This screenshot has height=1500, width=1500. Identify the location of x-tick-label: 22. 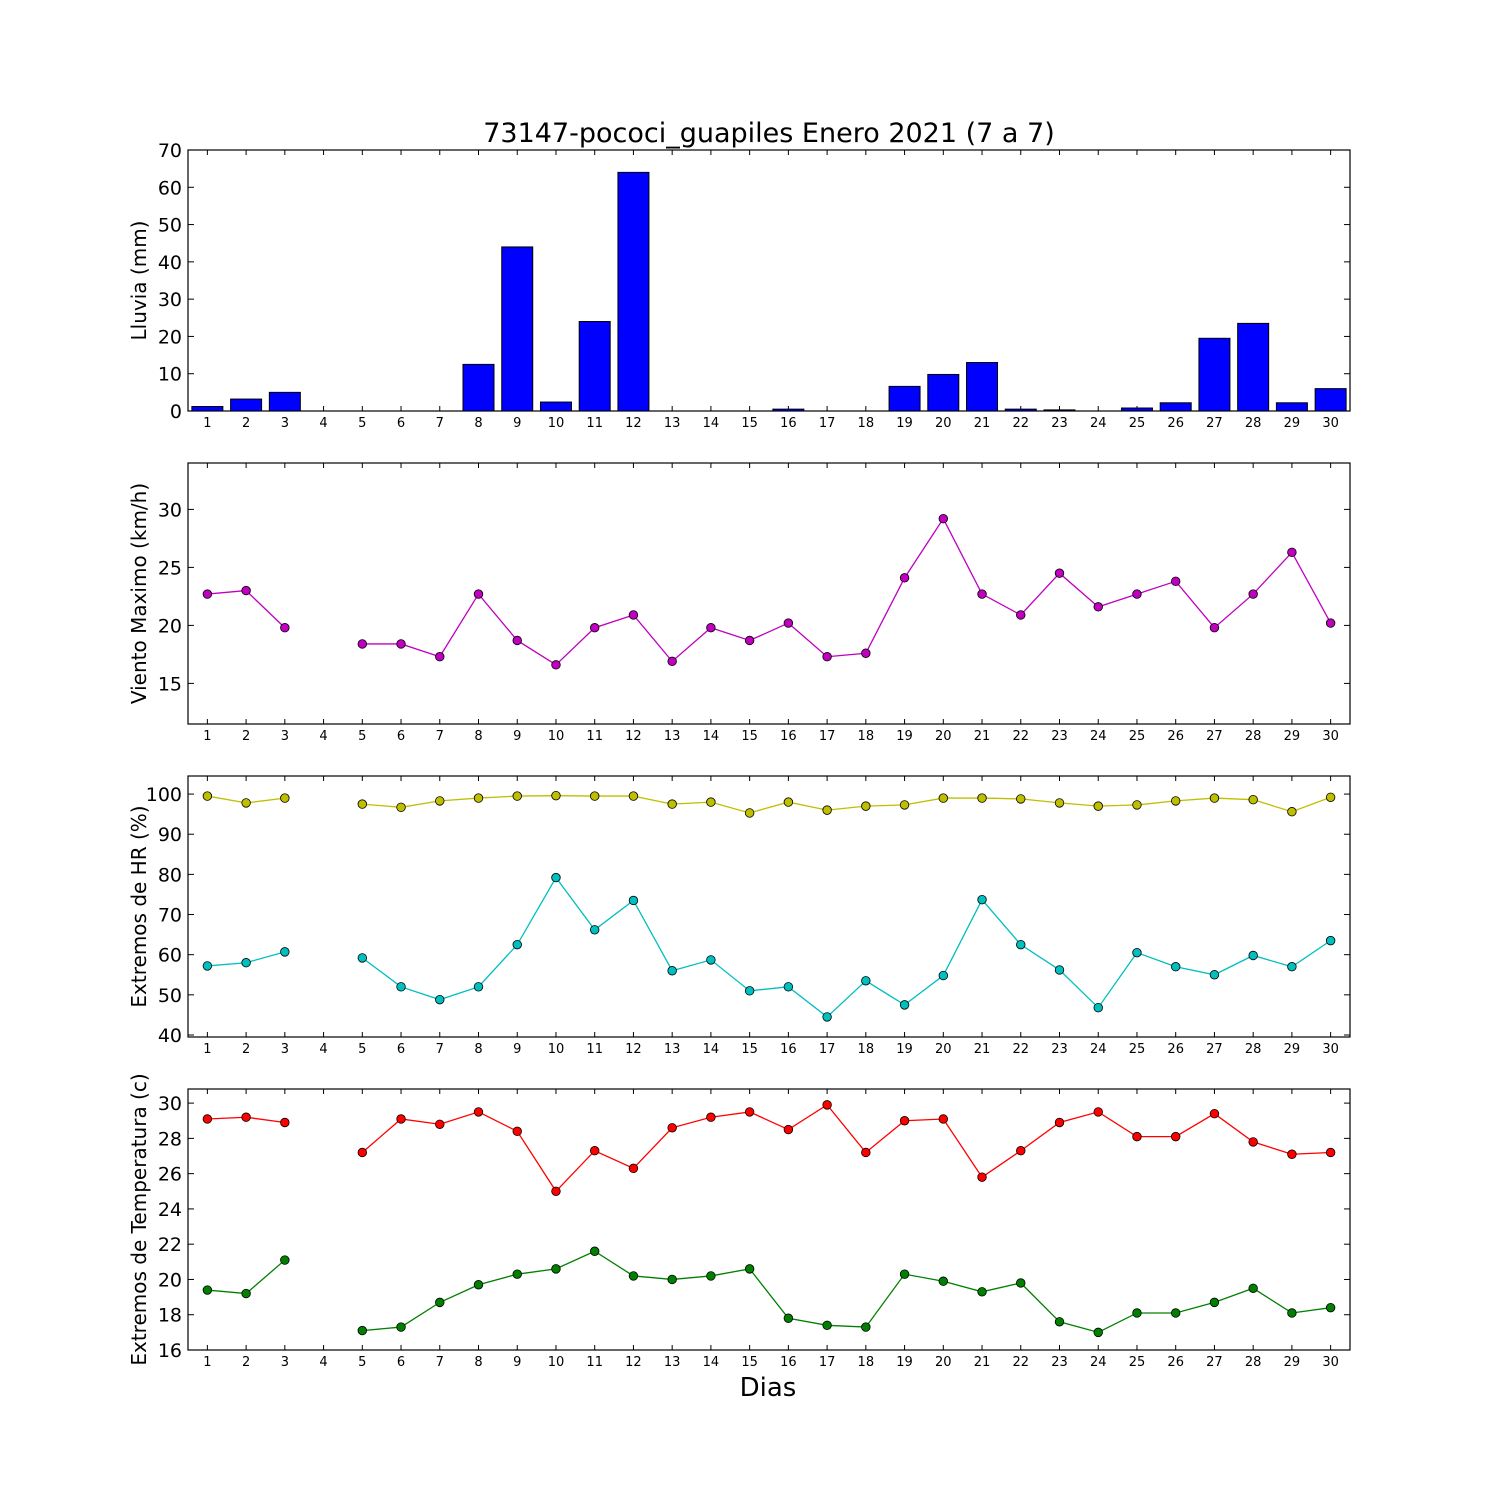
(1020, 736).